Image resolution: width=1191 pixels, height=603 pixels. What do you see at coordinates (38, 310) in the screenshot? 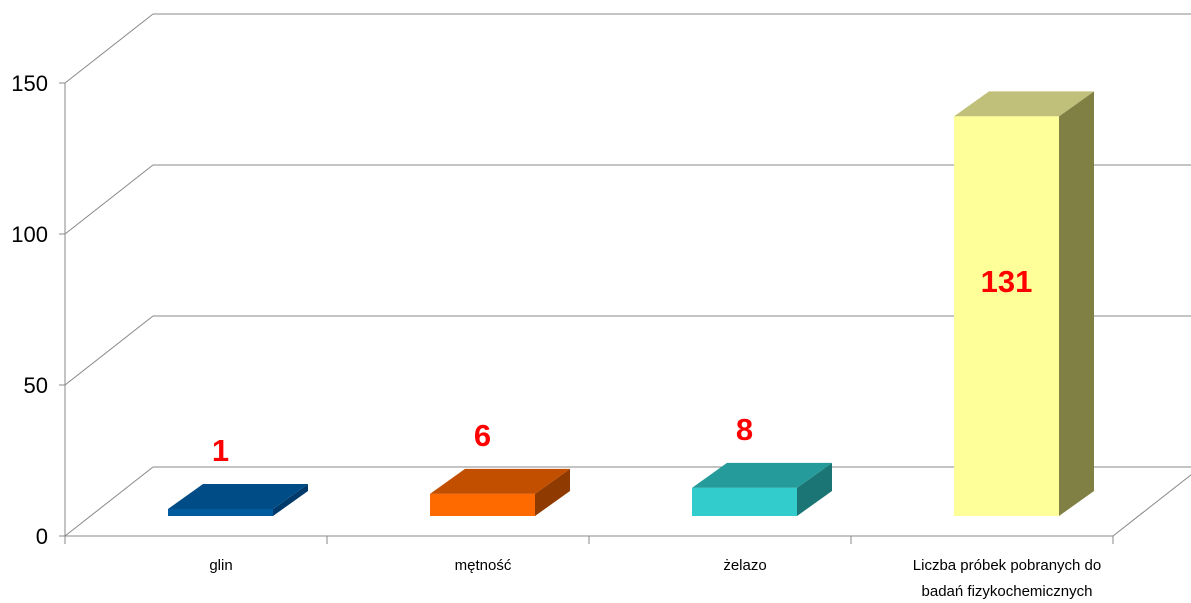
I see `y-axis: 0 50 100 150` at bounding box center [38, 310].